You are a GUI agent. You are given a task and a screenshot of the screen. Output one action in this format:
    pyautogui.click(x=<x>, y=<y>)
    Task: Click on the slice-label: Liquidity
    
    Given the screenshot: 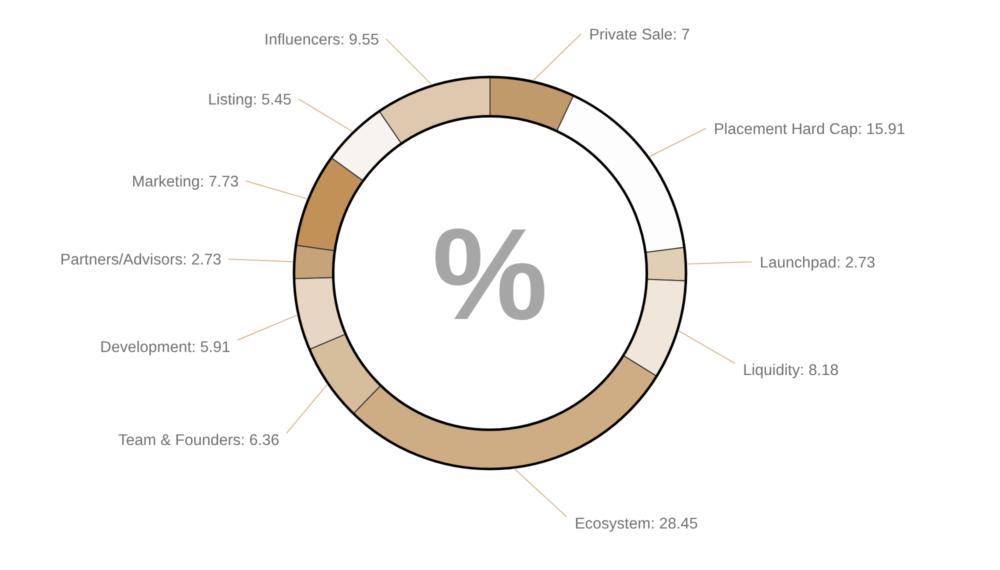 What is the action you would take?
    pyautogui.click(x=771, y=370)
    